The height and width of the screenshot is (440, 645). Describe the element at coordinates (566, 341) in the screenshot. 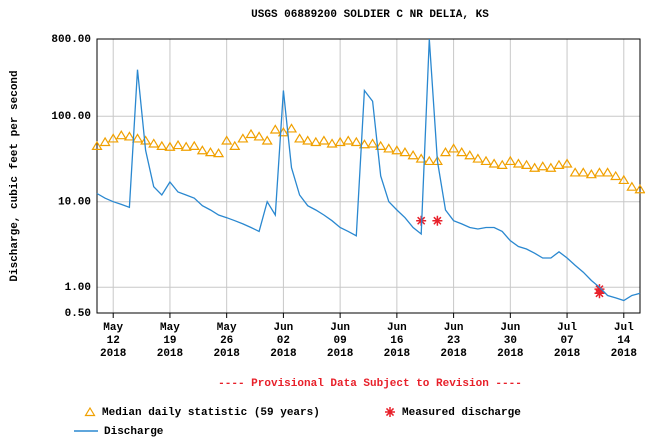

I see `x-tick-label: 07` at that location.